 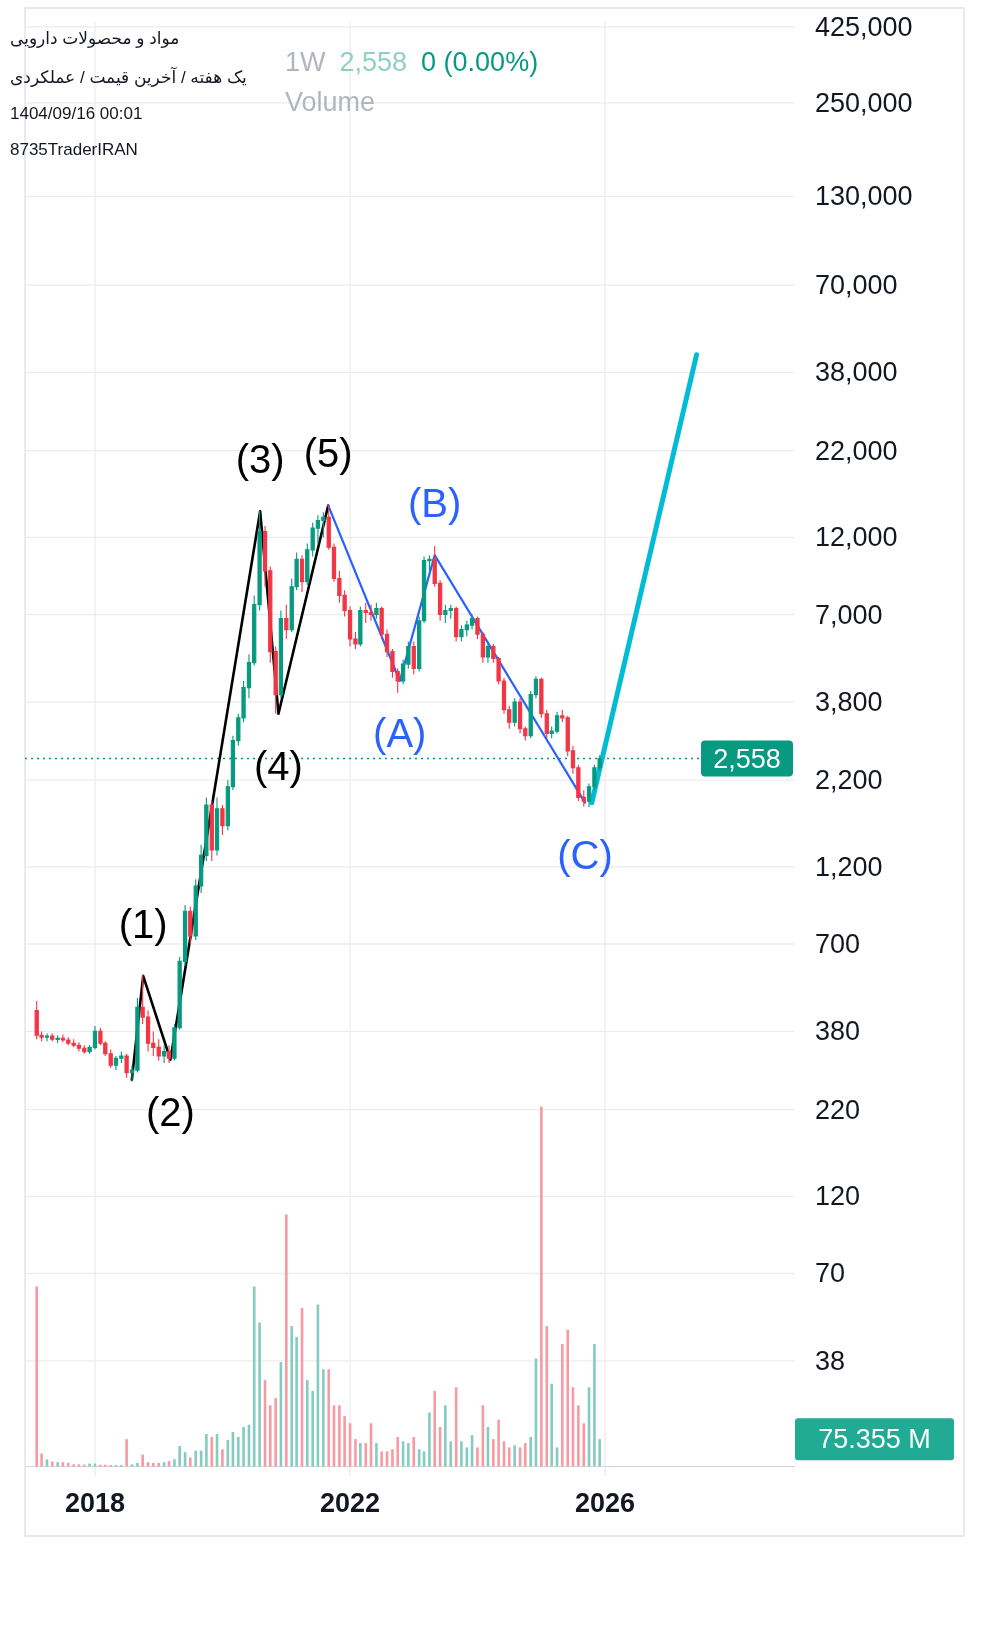 What do you see at coordinates (305, 62) in the screenshot?
I see `annotation: 1W` at bounding box center [305, 62].